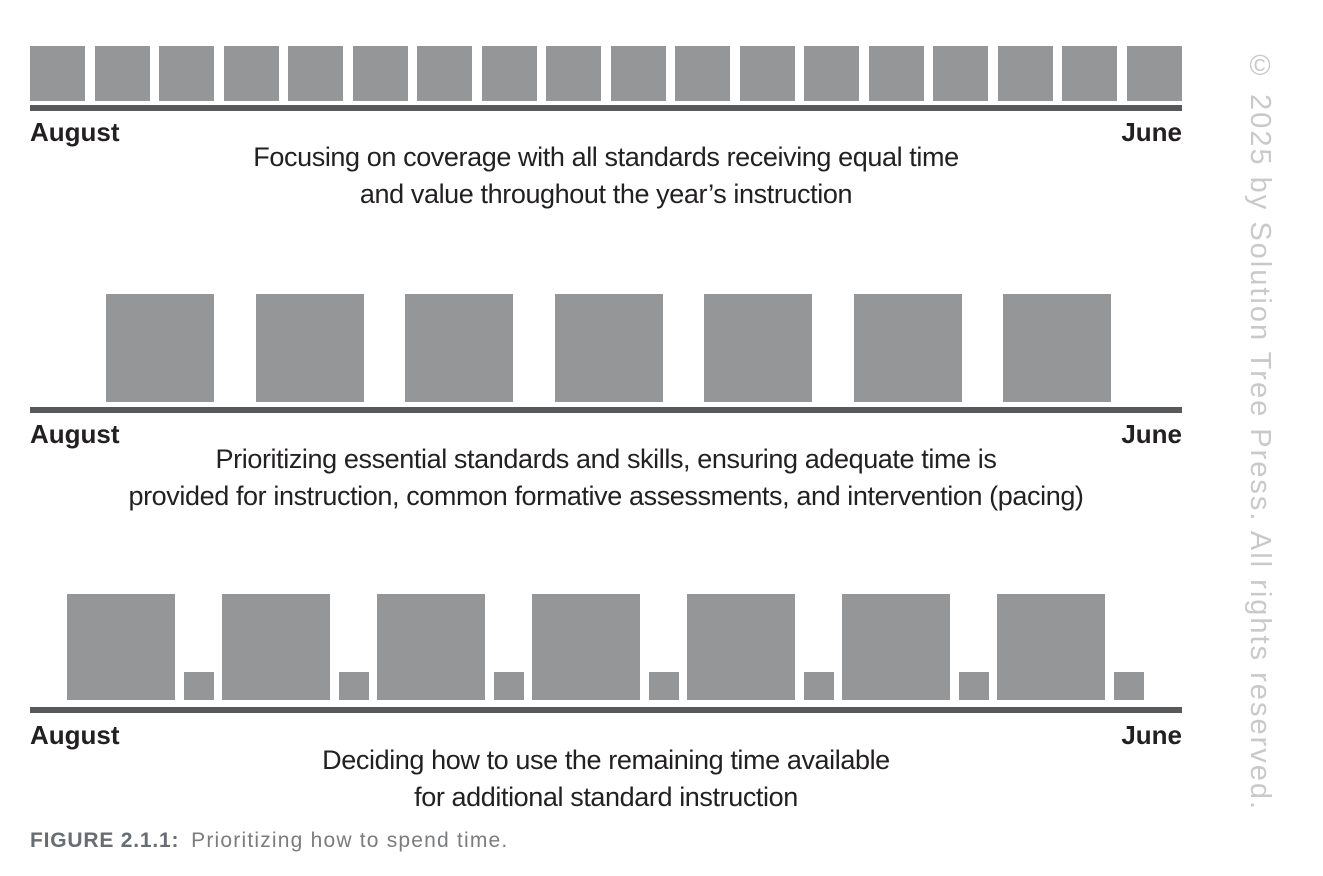 This screenshot has height=876, width=1323. I want to click on figure-caption-text: Prioritizing how to spend time., so click(350, 840).